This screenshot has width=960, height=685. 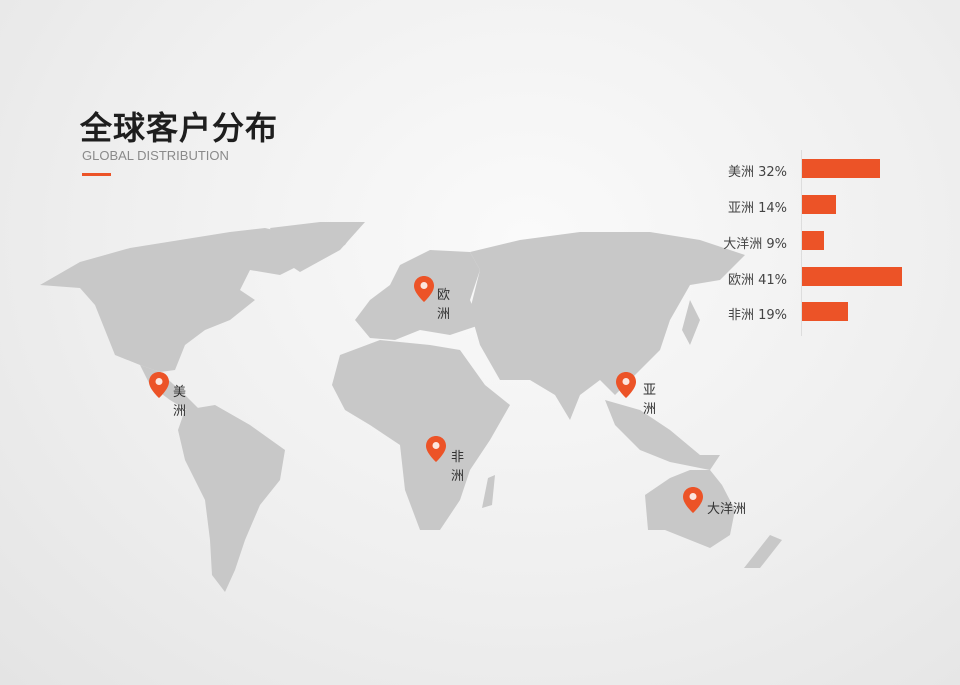 I want to click on europe, so click(x=417, y=295).